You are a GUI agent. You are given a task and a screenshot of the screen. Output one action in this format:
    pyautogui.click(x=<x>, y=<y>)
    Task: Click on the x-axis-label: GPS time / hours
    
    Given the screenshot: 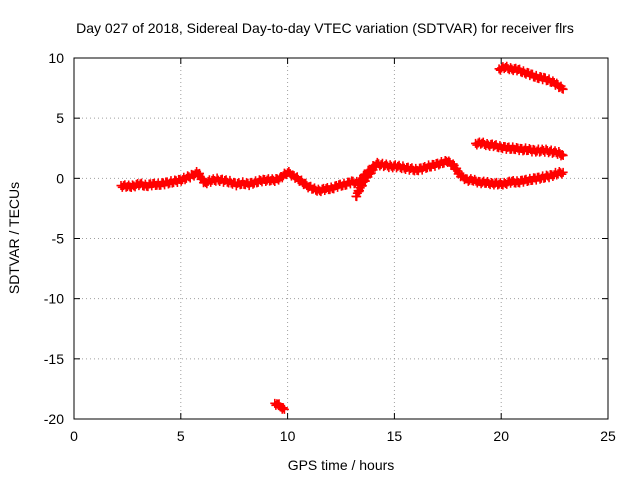 What is the action you would take?
    pyautogui.click(x=341, y=465)
    